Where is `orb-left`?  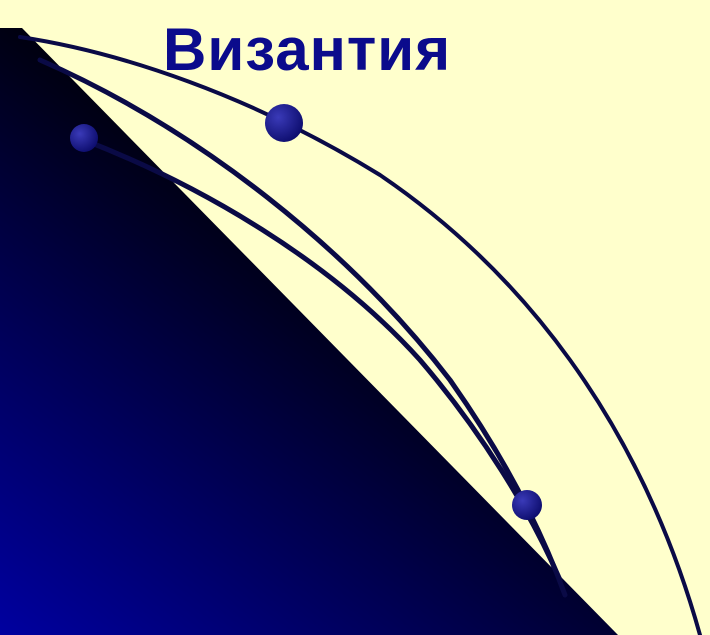
orb-left is located at coordinates (84, 138).